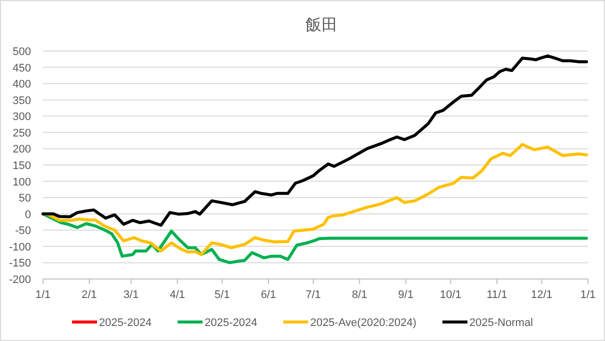  Describe the element at coordinates (501, 323) in the screenshot. I see `legend-label: 2025-Normal` at that location.